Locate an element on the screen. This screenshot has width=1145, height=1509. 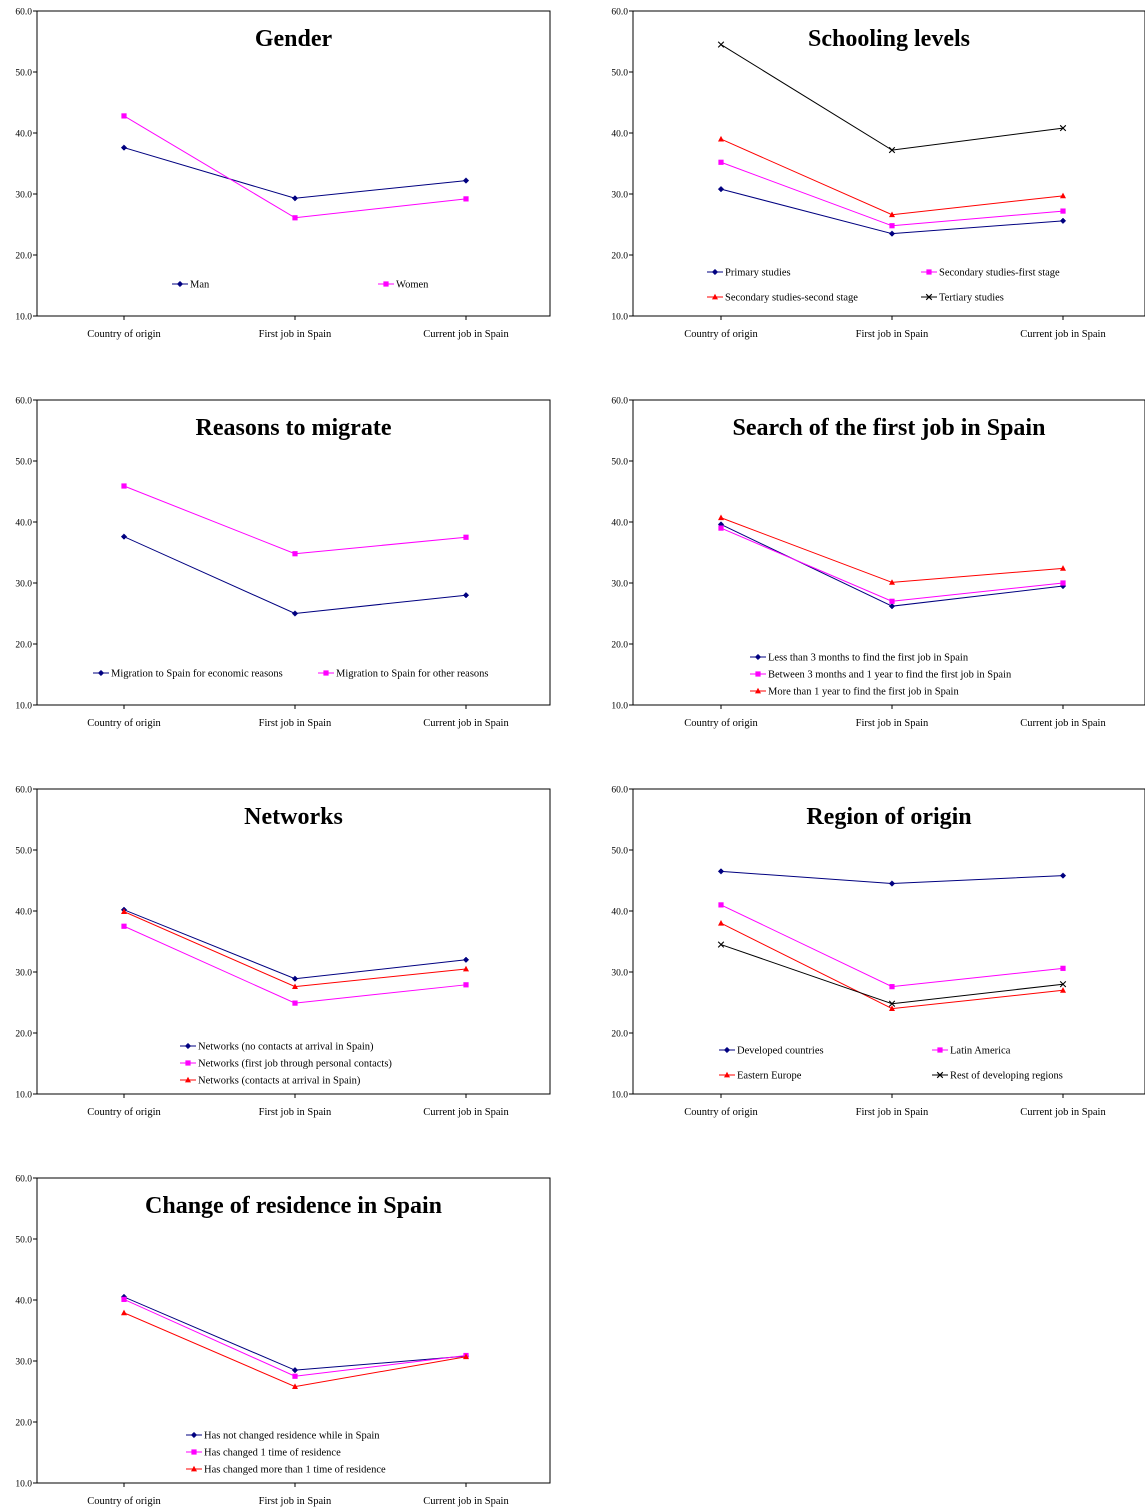
legend-item: Secondary studies-first stage is located at coordinates (990, 273).